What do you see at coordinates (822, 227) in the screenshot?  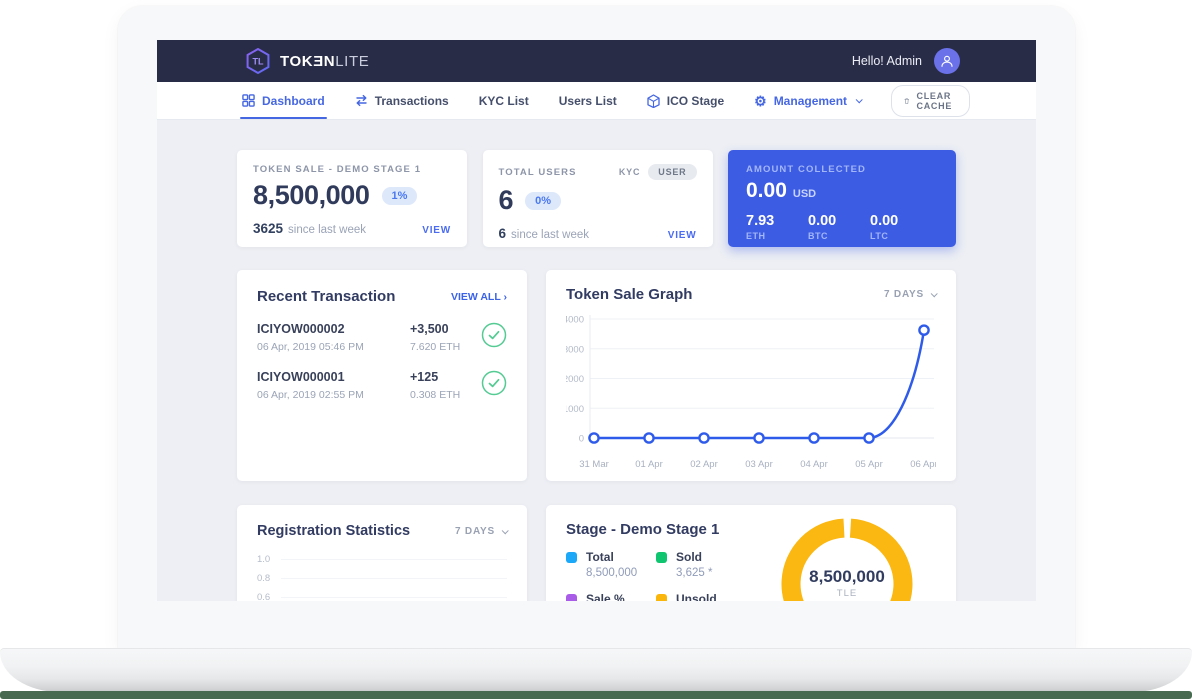 I see `amount-btc: 0.00 BTC` at bounding box center [822, 227].